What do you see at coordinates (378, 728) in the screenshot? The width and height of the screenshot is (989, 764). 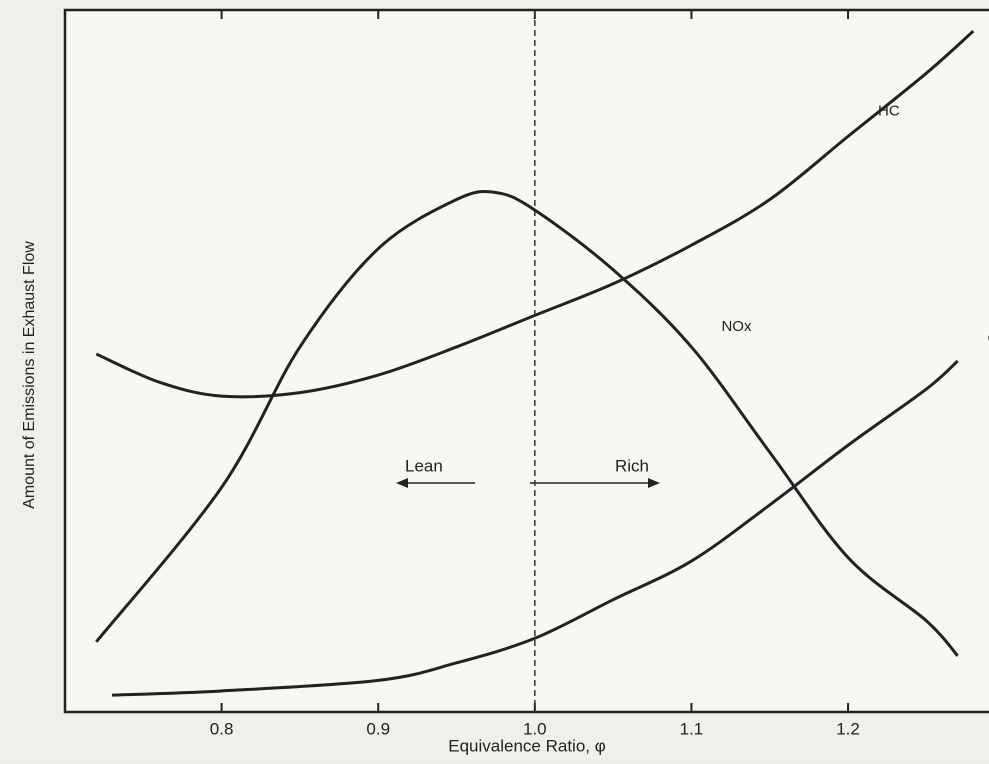 I see `x-tick-label: 0.9` at bounding box center [378, 728].